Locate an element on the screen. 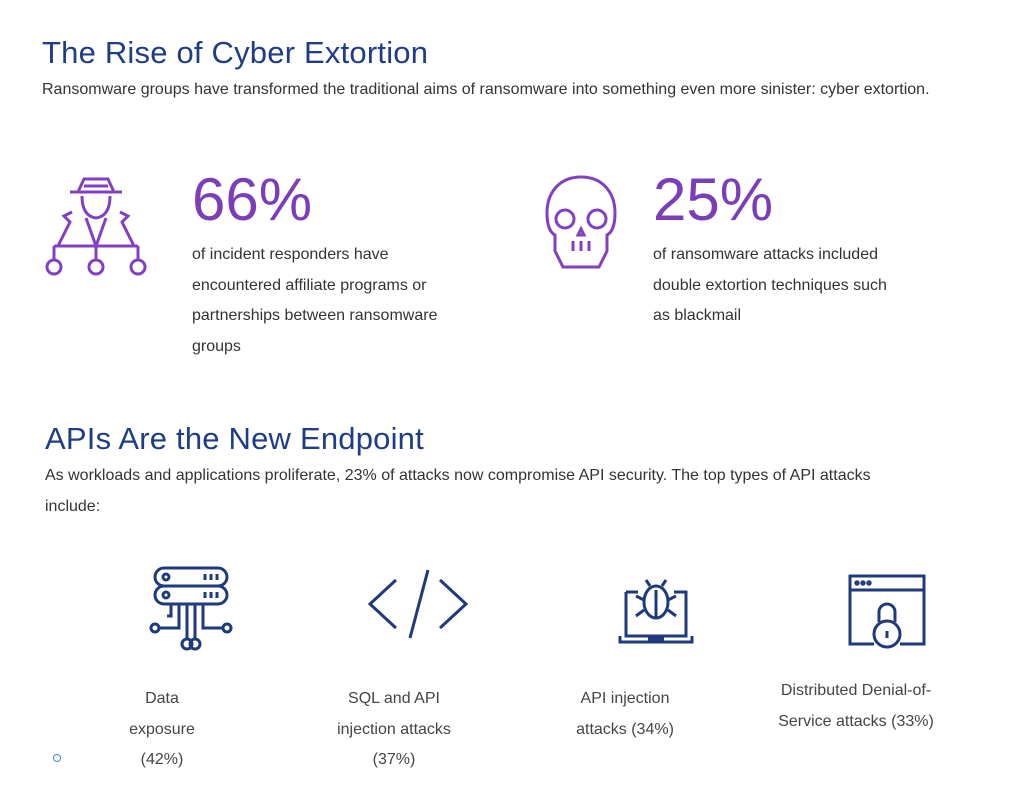 The width and height of the screenshot is (1024, 794). stat-value: 25% is located at coordinates (713, 199).